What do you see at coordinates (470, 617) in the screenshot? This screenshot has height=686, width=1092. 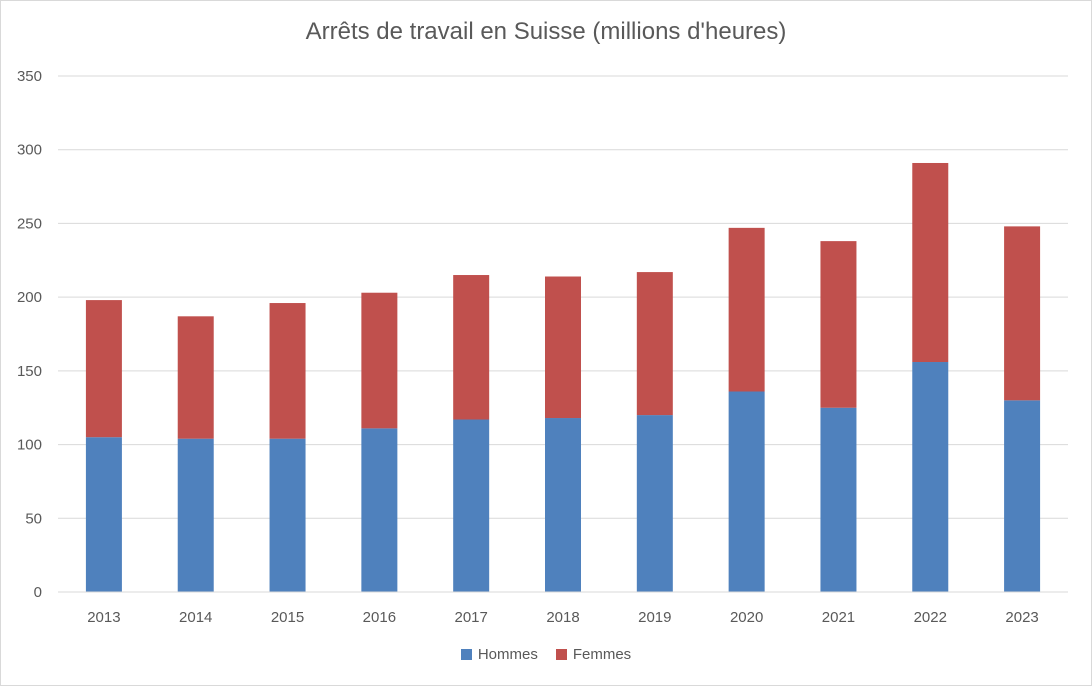 I see `x-tick-label-2017: 2017` at bounding box center [470, 617].